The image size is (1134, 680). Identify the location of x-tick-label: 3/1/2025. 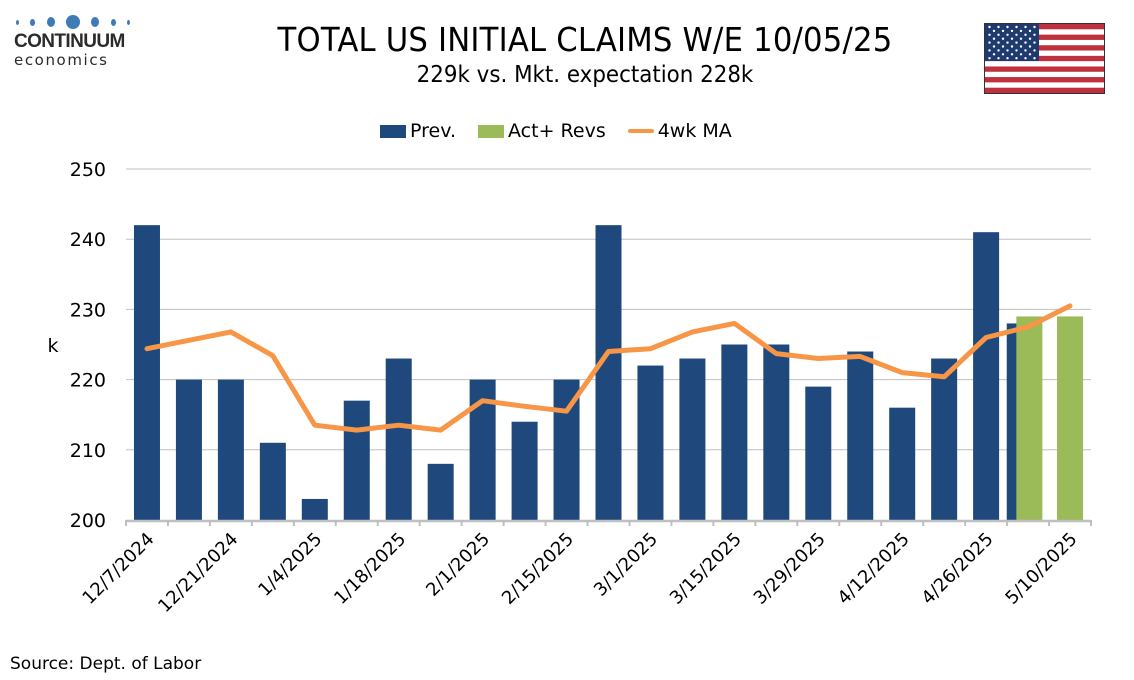
(626, 565).